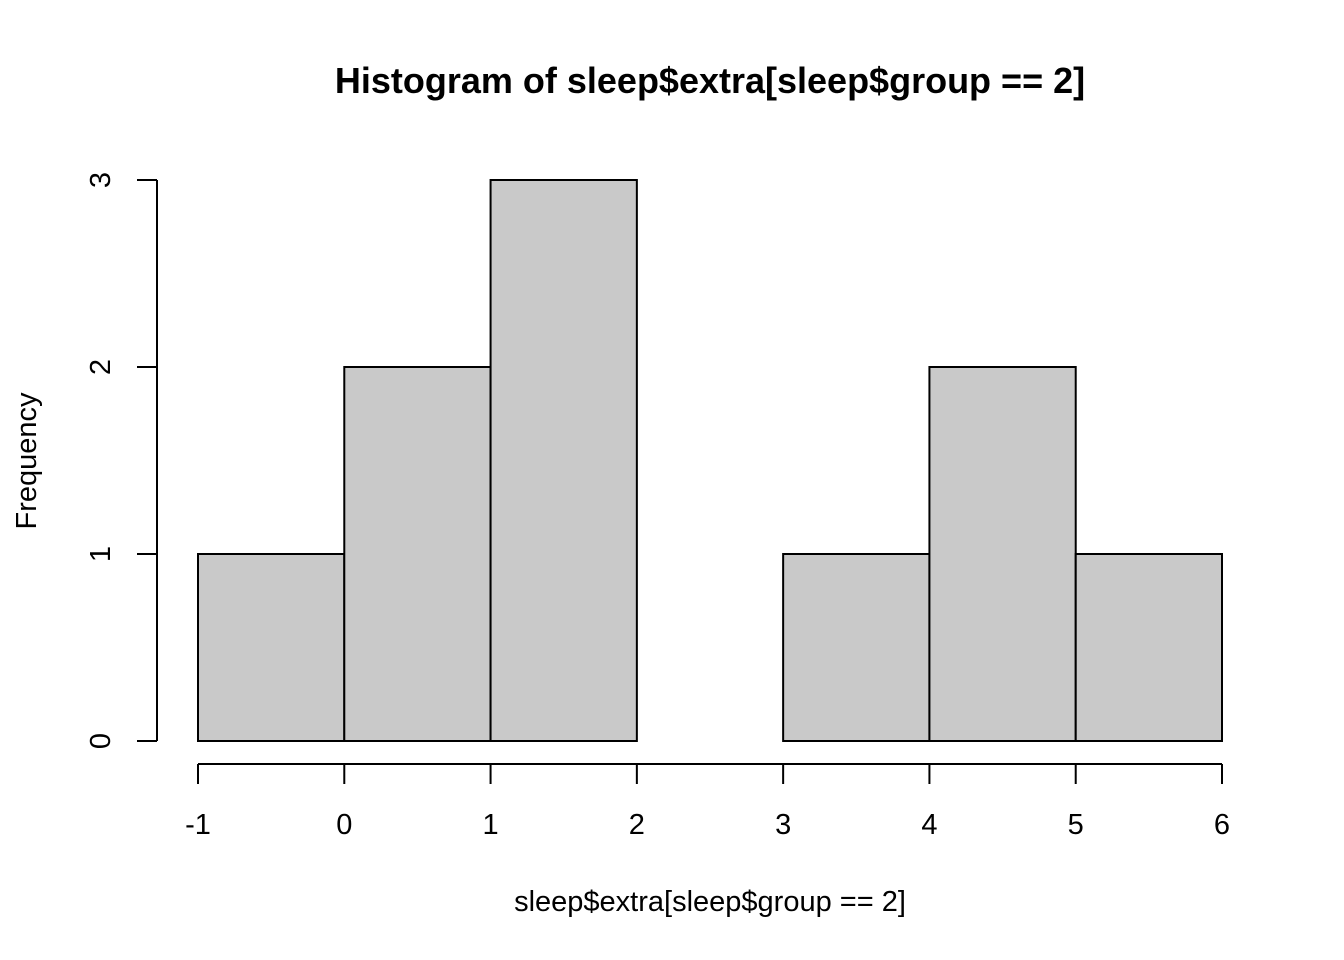 The image size is (1344, 960). I want to click on x-tick-label: 4, so click(929, 825).